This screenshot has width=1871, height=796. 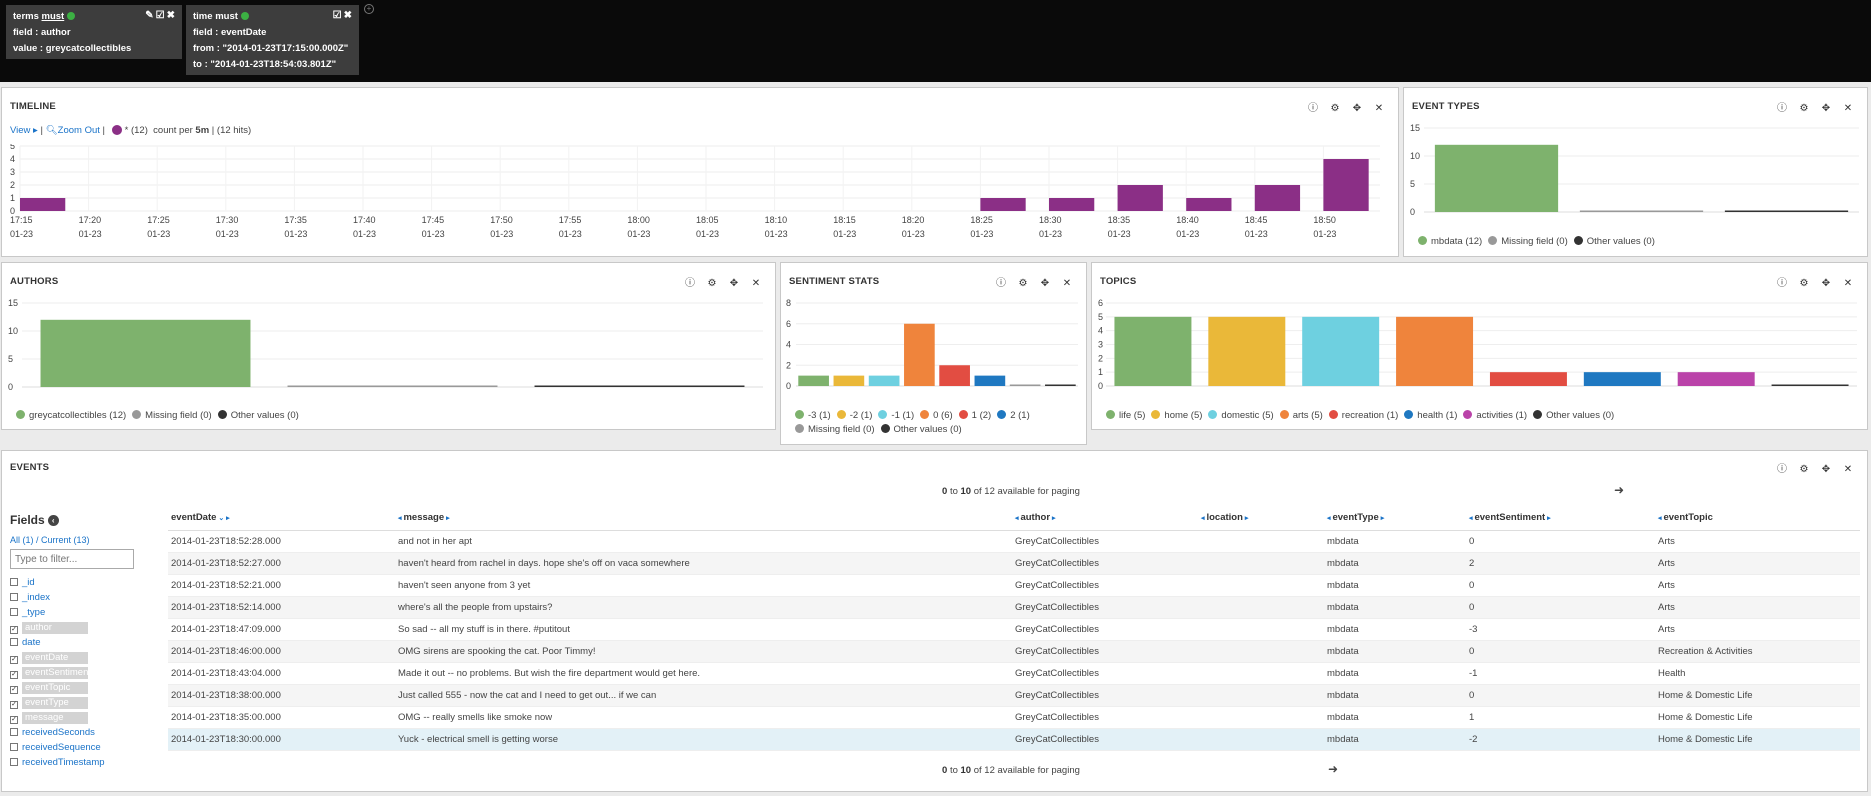 I want to click on legend-item: -2 (1), so click(x=854, y=416).